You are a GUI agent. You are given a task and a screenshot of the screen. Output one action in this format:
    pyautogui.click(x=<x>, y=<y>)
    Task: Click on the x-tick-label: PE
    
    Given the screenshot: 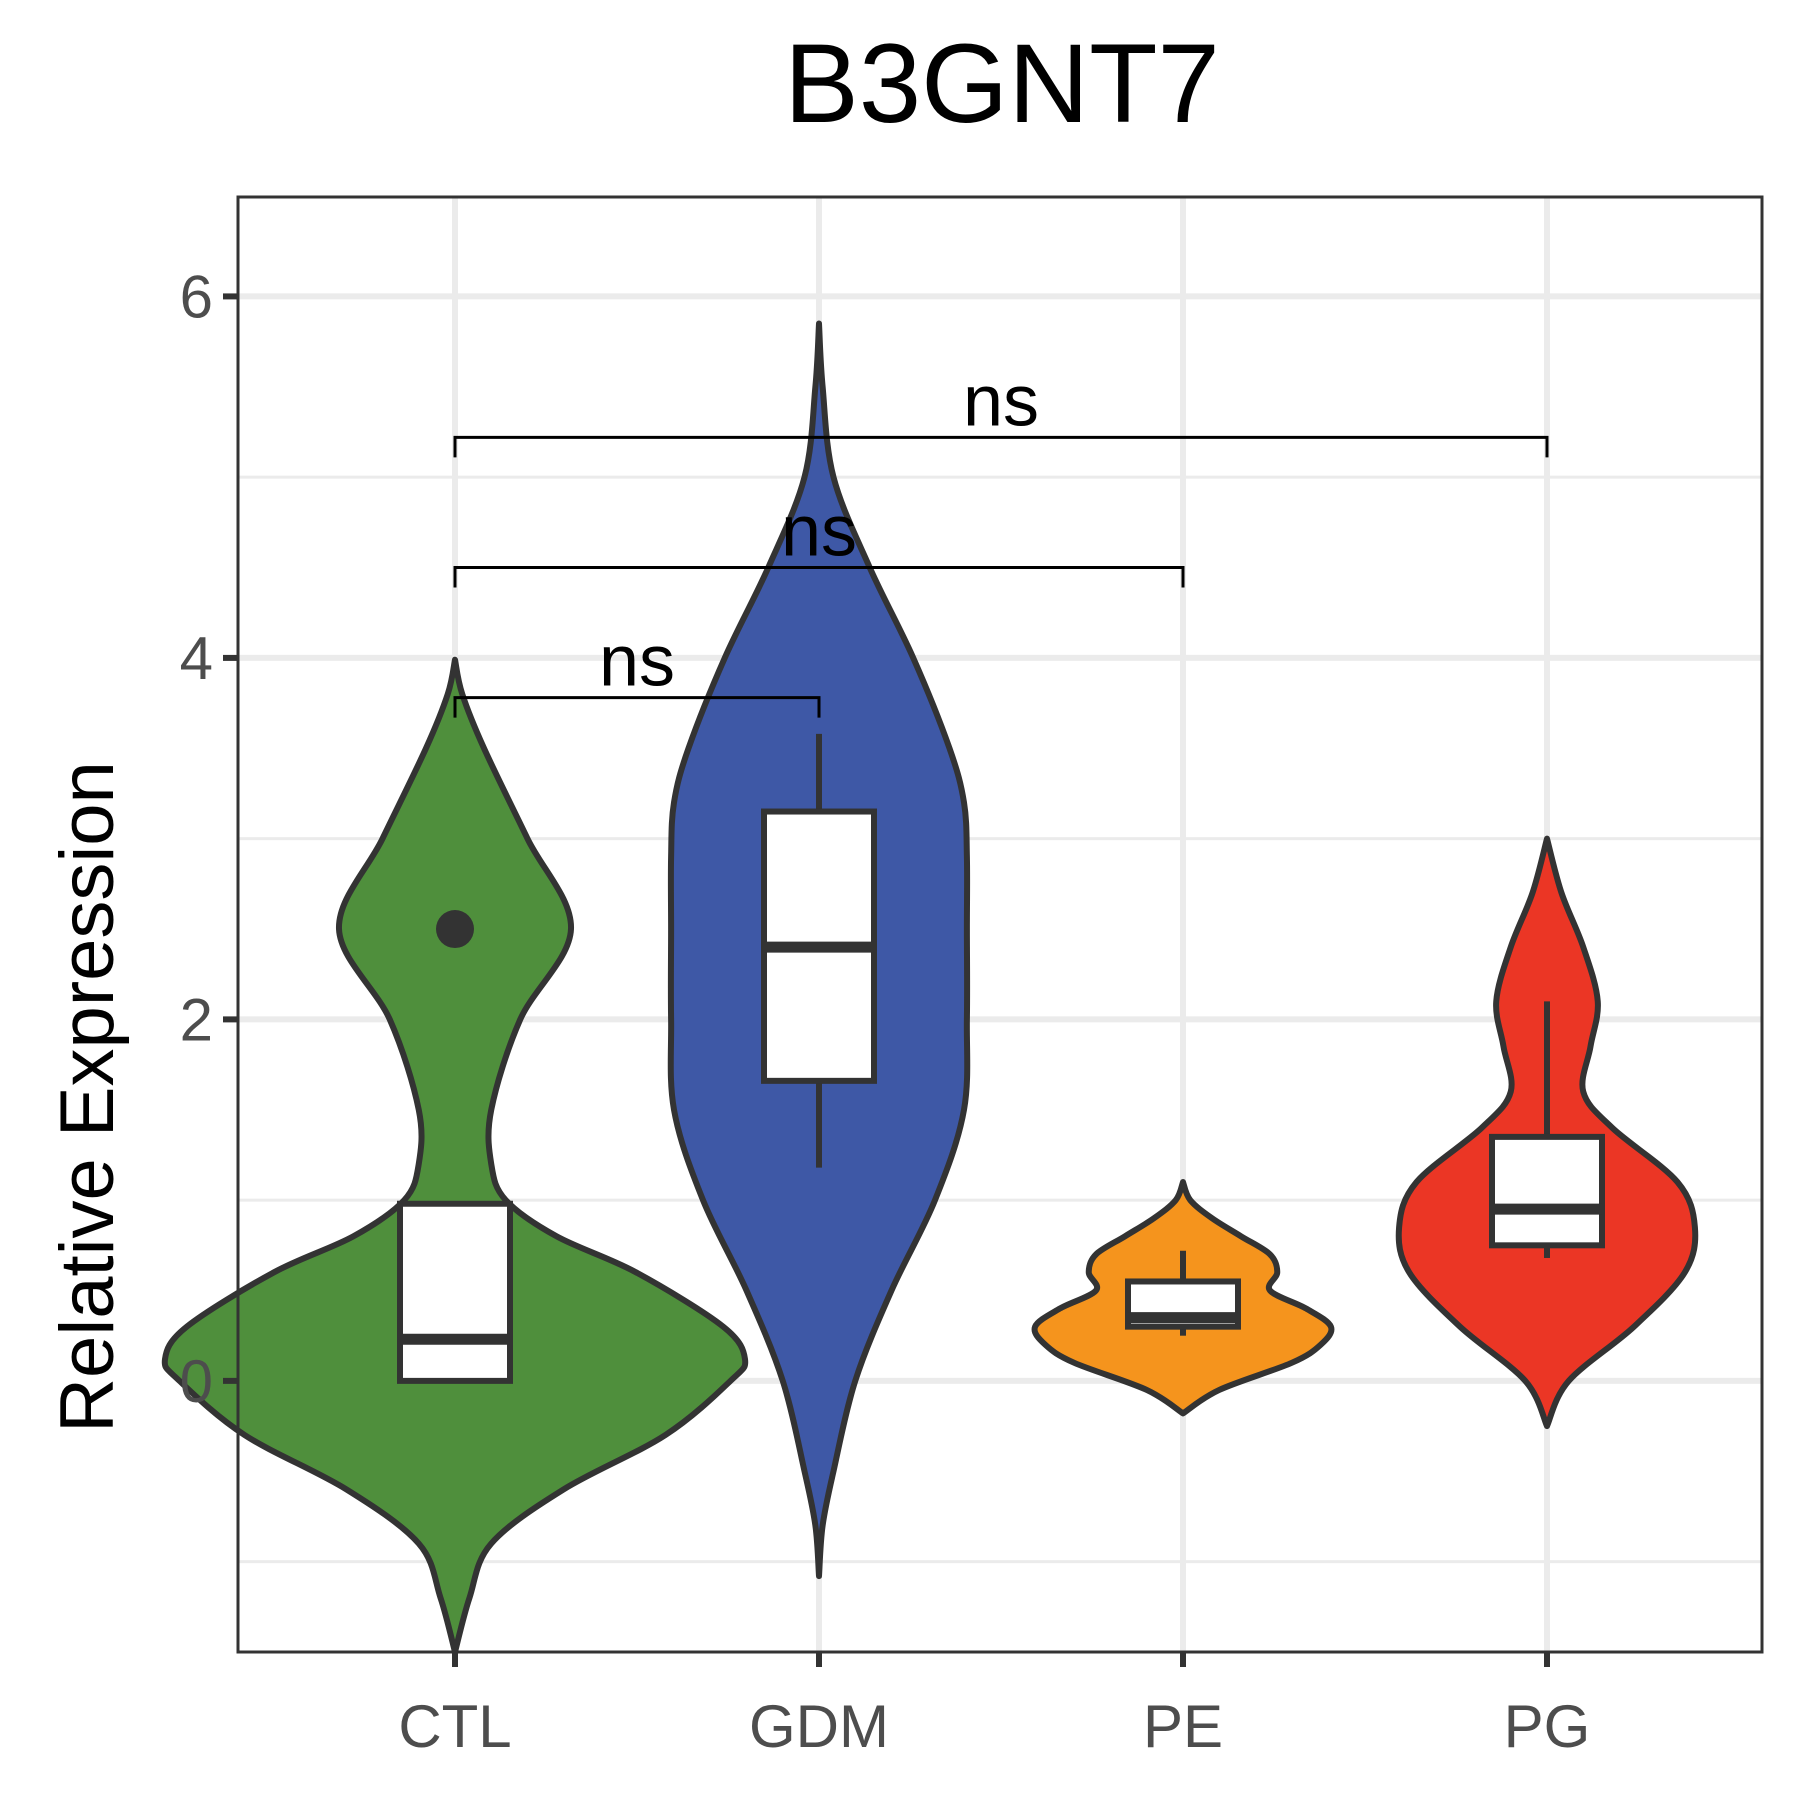 What is the action you would take?
    pyautogui.click(x=1183, y=1726)
    